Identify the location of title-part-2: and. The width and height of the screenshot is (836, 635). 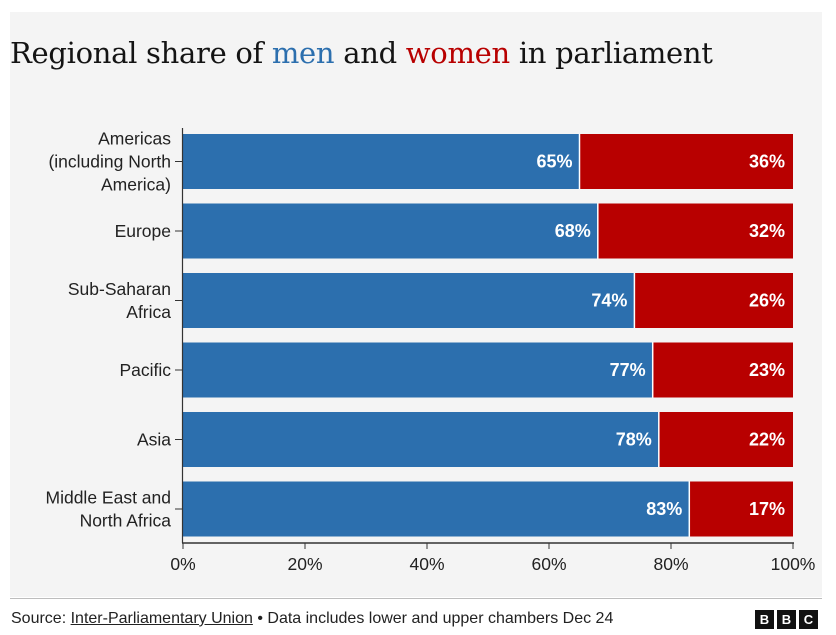
(370, 53).